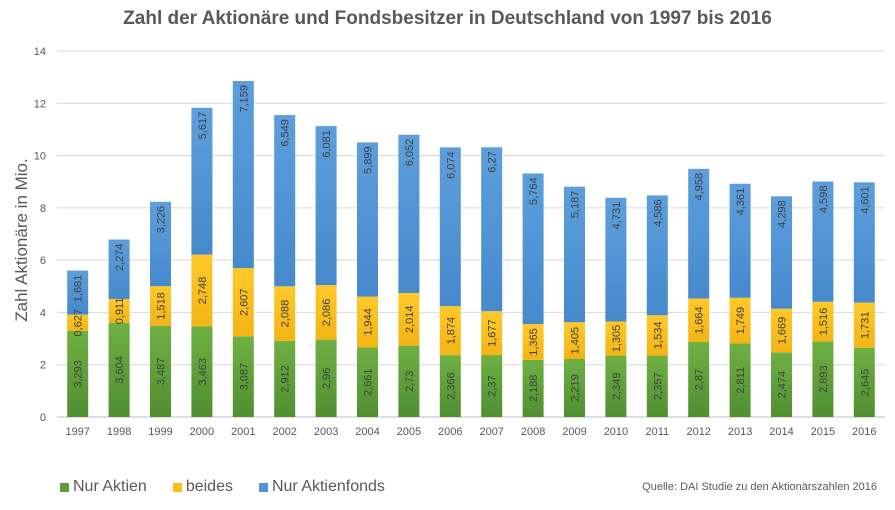  Describe the element at coordinates (284, 432) in the screenshot. I see `x-tick-label: 2002` at that location.